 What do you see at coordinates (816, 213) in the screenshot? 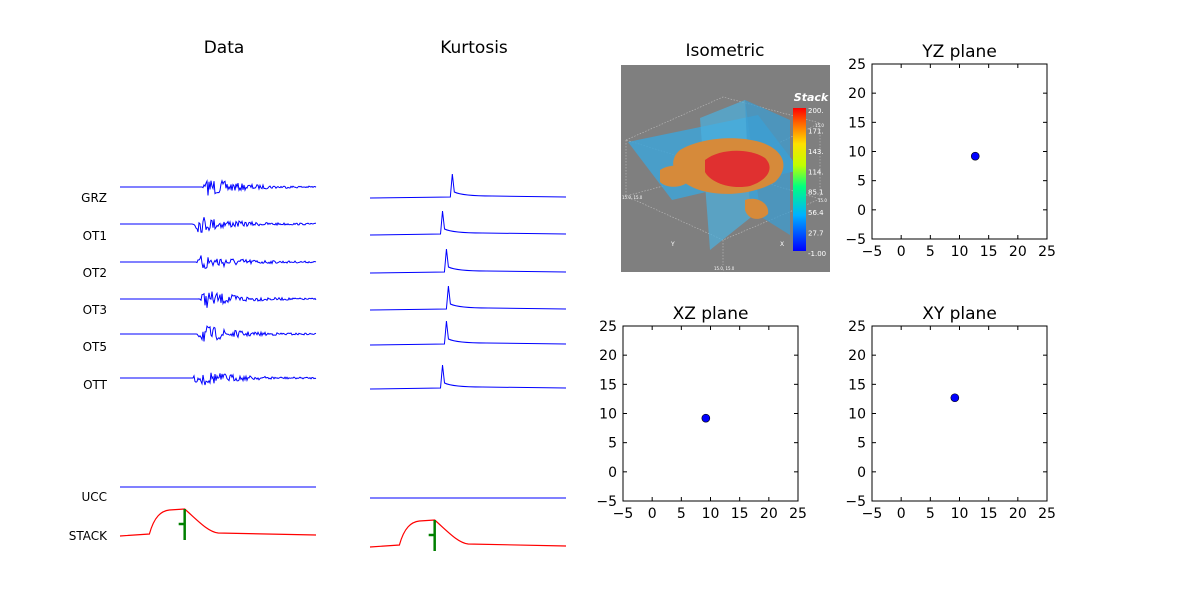
I see `colorbar-tick-label: 56.4` at bounding box center [816, 213].